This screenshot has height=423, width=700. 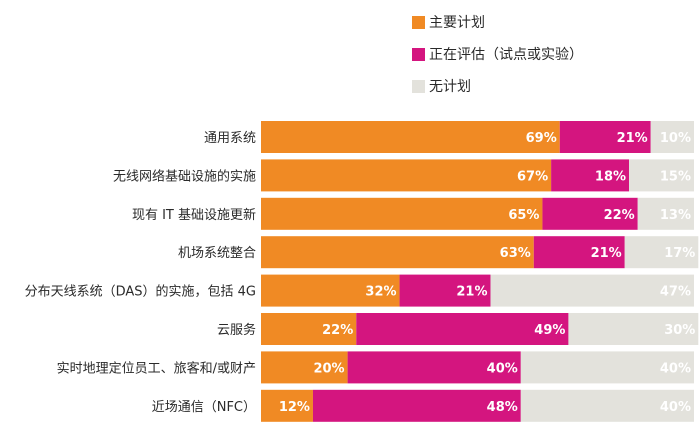 What do you see at coordinates (497, 86) in the screenshot?
I see `legend-item: 无计划` at bounding box center [497, 86].